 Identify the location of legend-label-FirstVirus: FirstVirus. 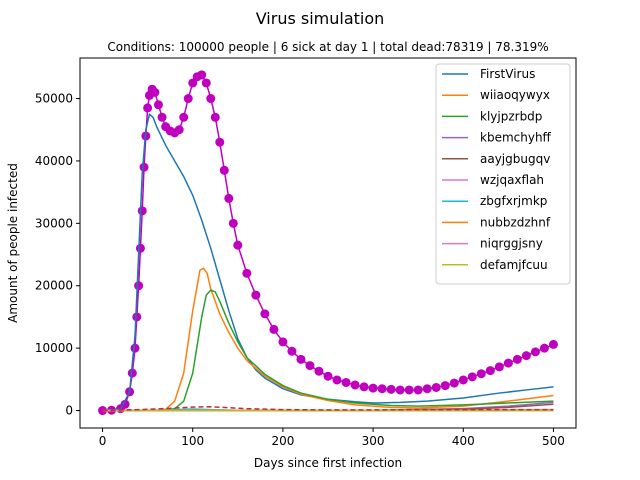
(507, 74).